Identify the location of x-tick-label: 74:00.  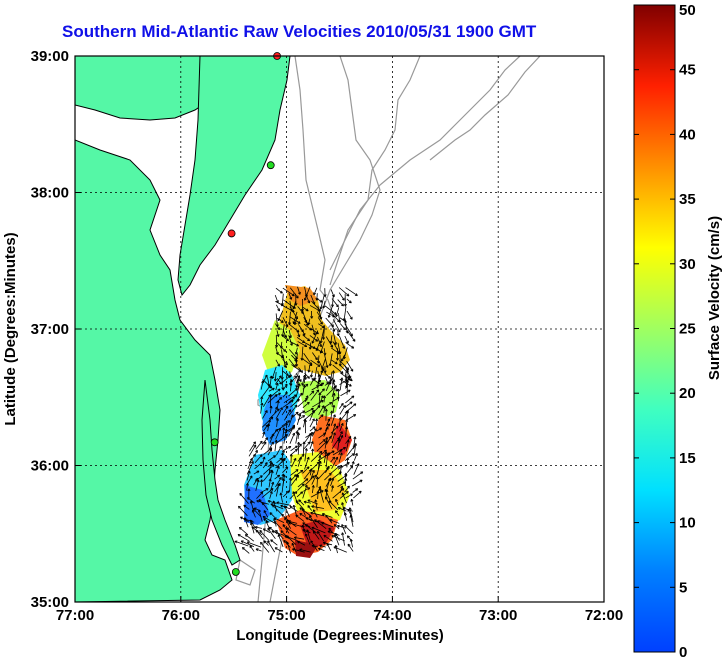
(392, 615).